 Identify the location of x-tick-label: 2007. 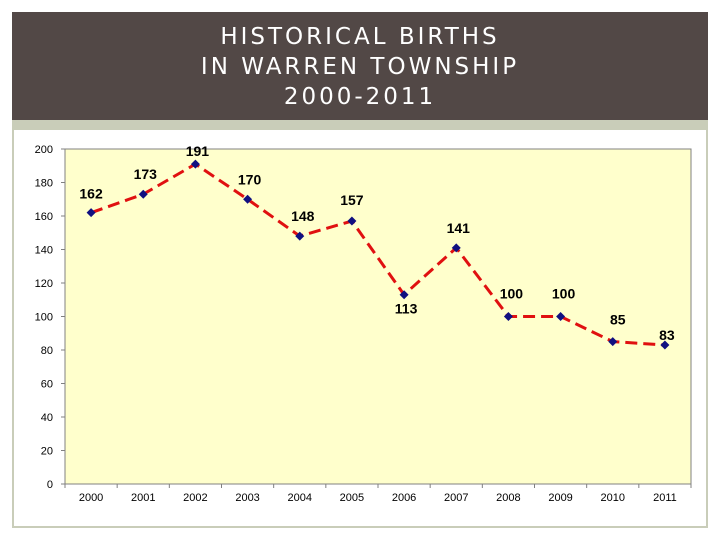
(456, 498).